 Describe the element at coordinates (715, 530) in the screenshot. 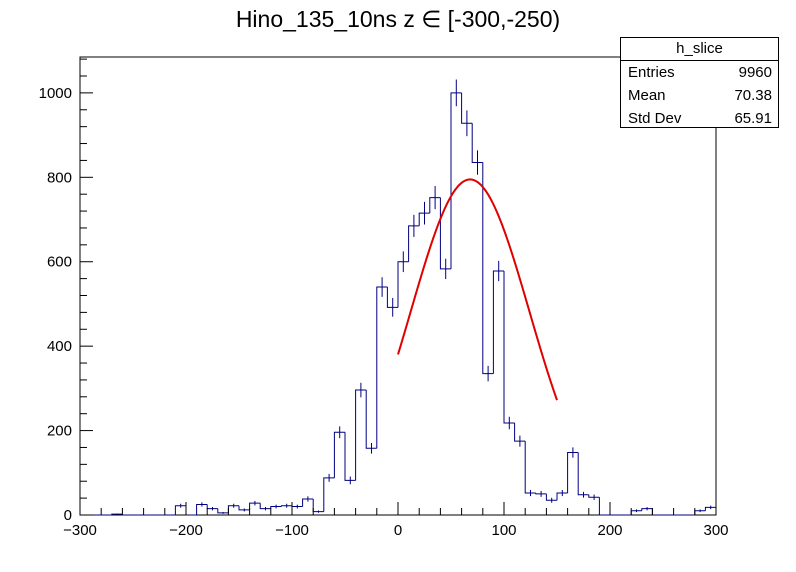

I see `x-tick-label: 300` at that location.